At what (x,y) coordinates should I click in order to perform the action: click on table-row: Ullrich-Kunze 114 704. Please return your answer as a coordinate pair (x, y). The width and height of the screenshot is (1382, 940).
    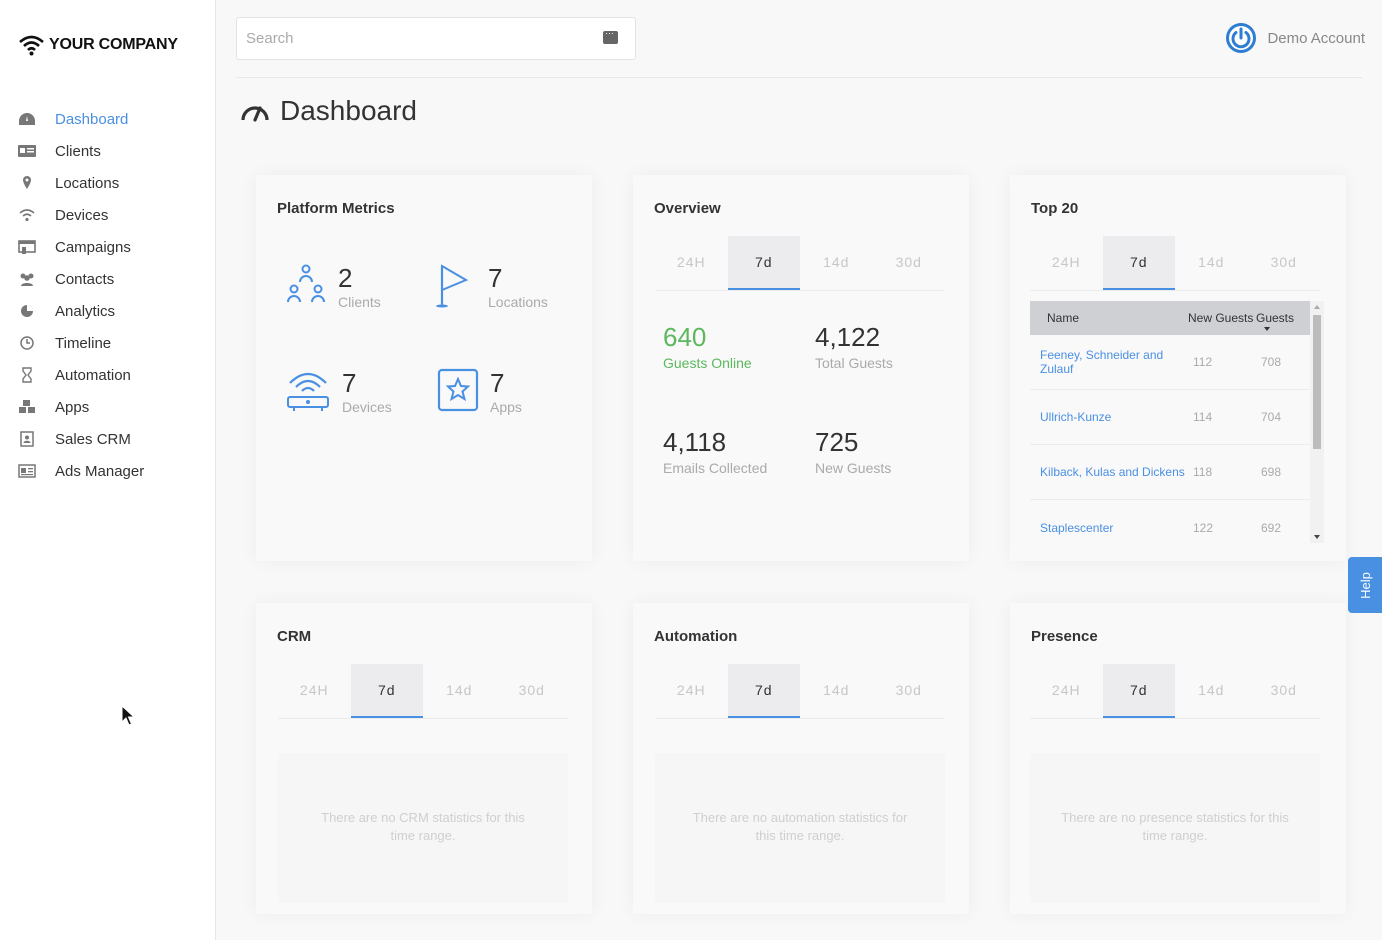
    Looking at the image, I should click on (1177, 417).